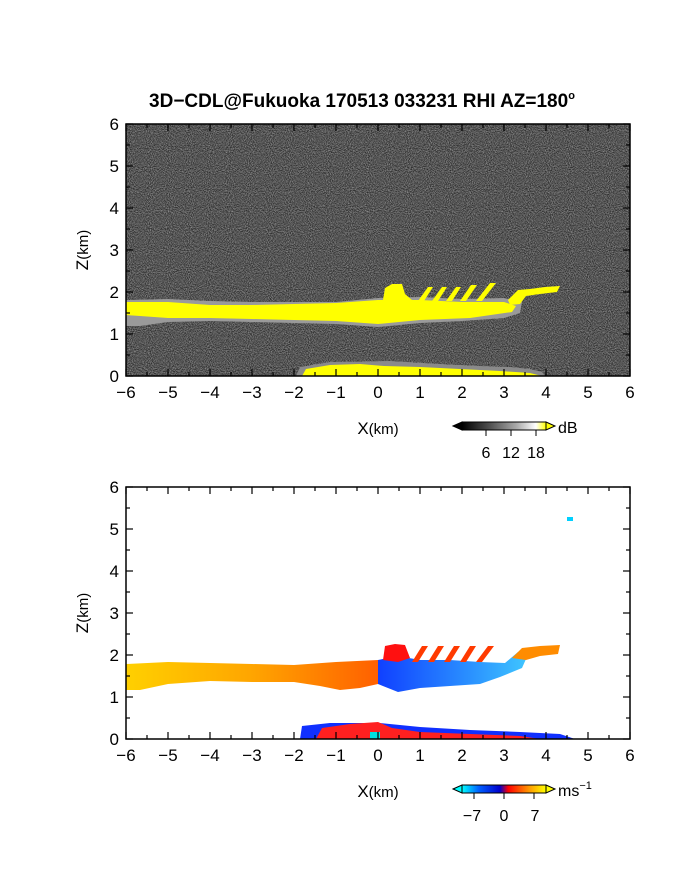  What do you see at coordinates (486, 453) in the screenshot?
I see `intensity-colorbar-tick-6: 6` at bounding box center [486, 453].